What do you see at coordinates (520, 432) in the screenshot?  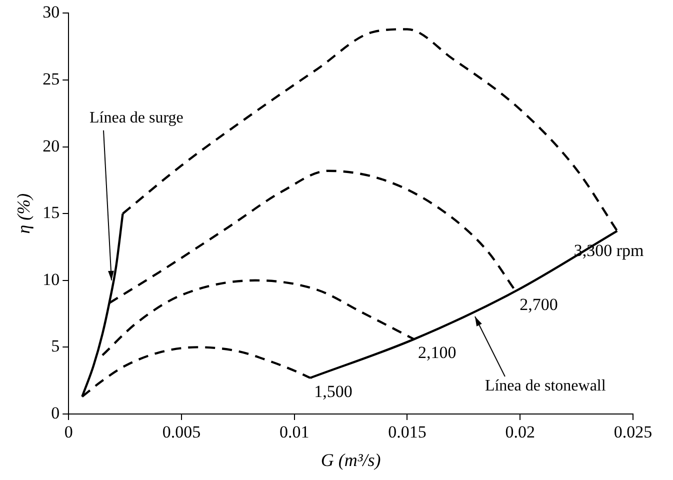 I see `x-tick-label: 0.02` at bounding box center [520, 432].